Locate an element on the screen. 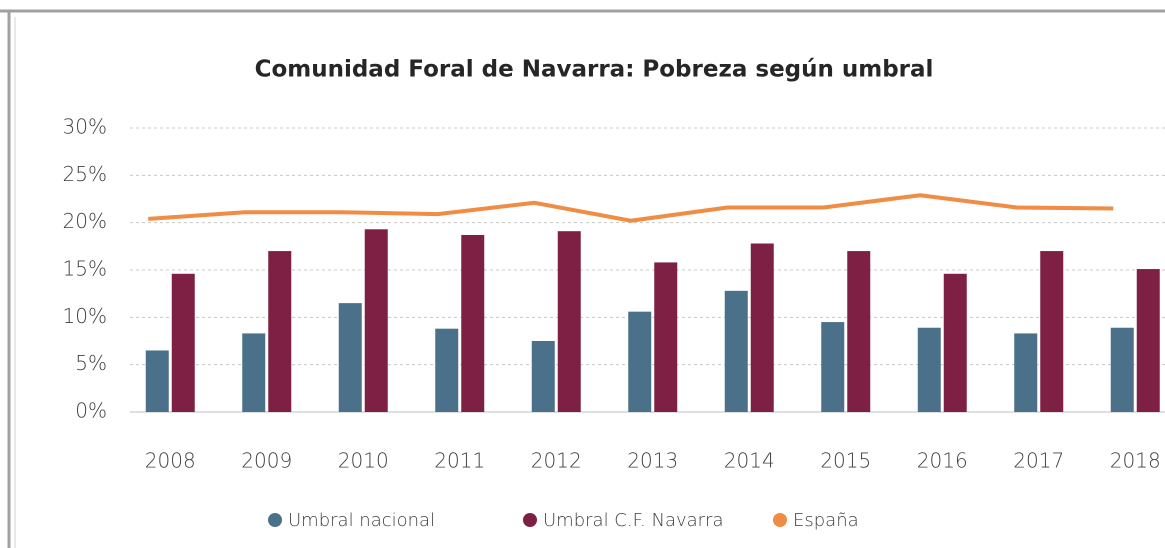 The height and width of the screenshot is (548, 1165). x-tick-label: 2017 is located at coordinates (1038, 461).